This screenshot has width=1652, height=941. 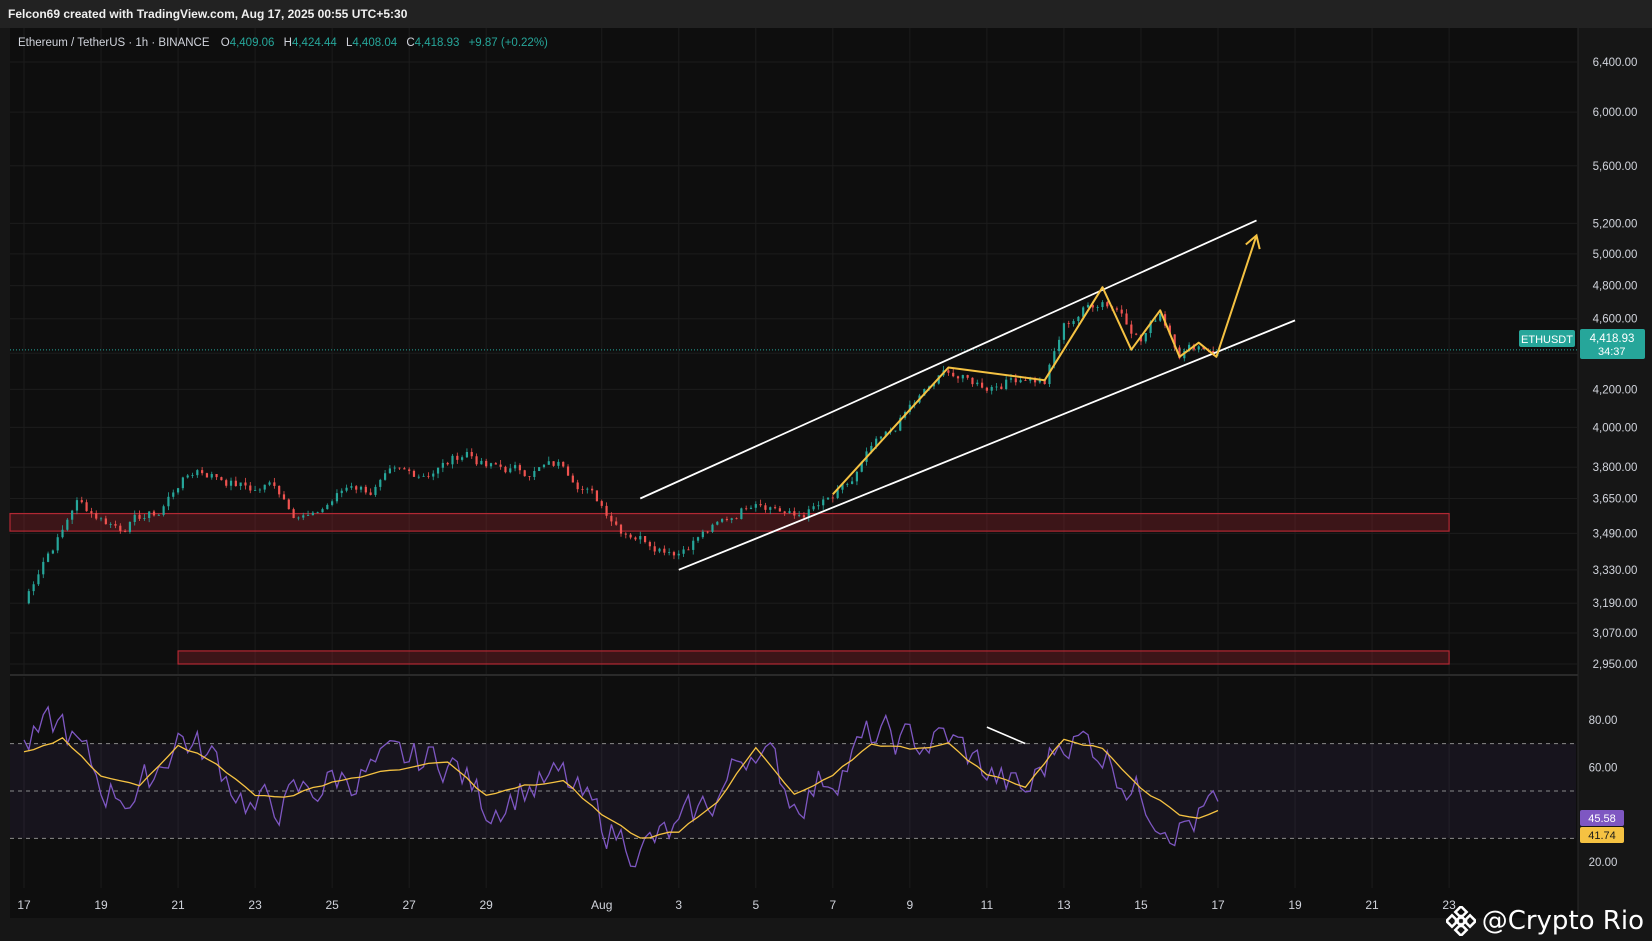 What do you see at coordinates (621, 787) in the screenshot?
I see `rsi-ma-line` at bounding box center [621, 787].